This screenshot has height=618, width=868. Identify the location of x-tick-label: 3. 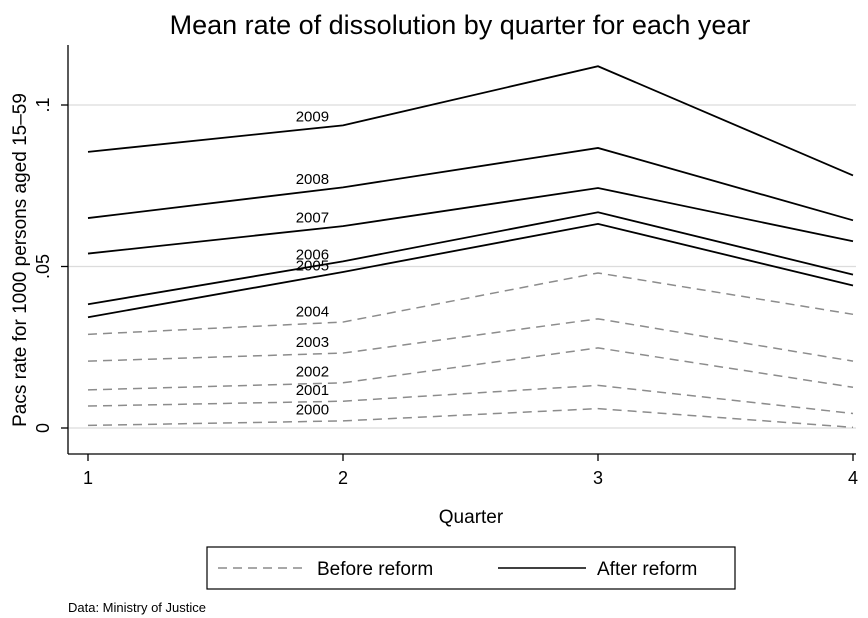
(598, 478).